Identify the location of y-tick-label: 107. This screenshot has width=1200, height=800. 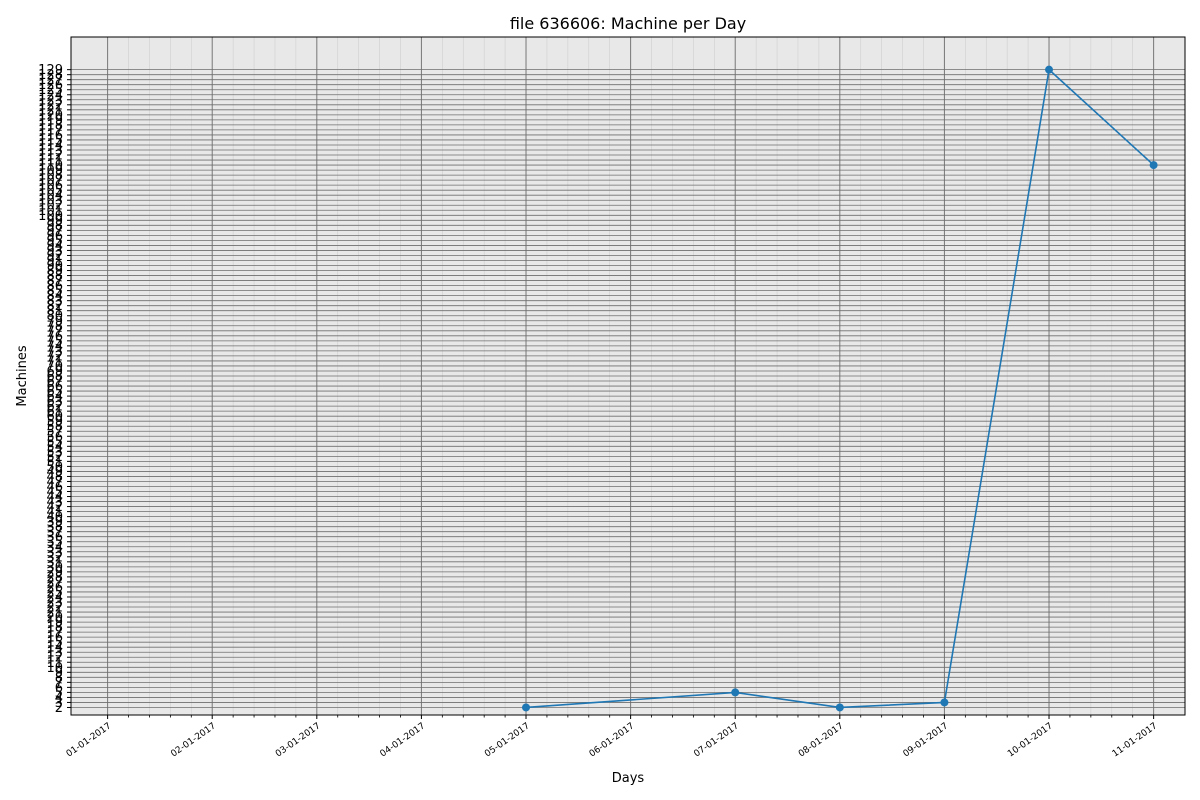
(50, 181).